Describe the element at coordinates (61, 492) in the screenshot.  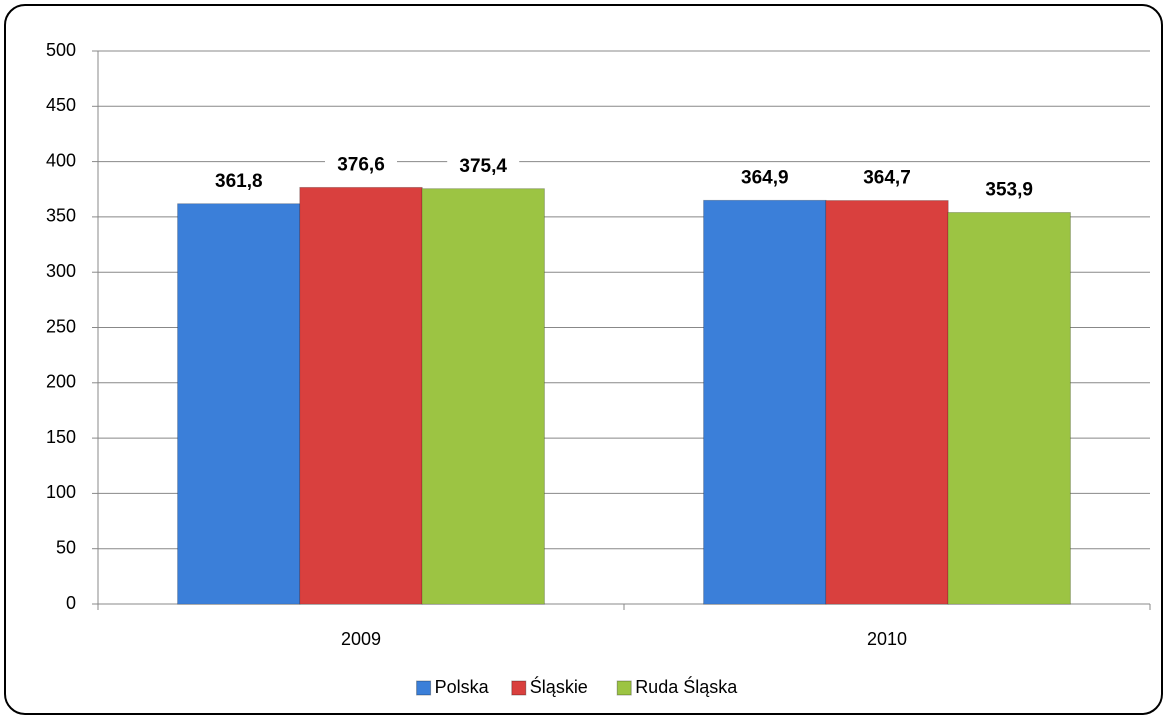
I see `y-tick-label: 100` at that location.